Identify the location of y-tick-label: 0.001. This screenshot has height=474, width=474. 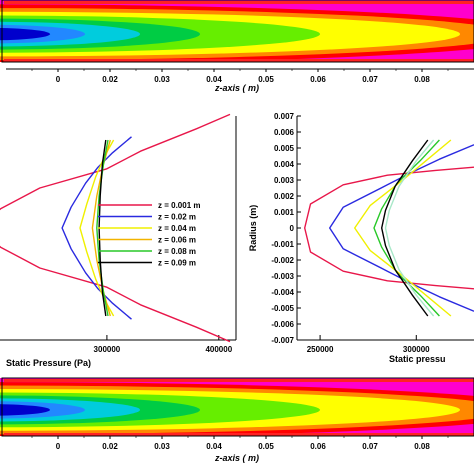
(284, 212).